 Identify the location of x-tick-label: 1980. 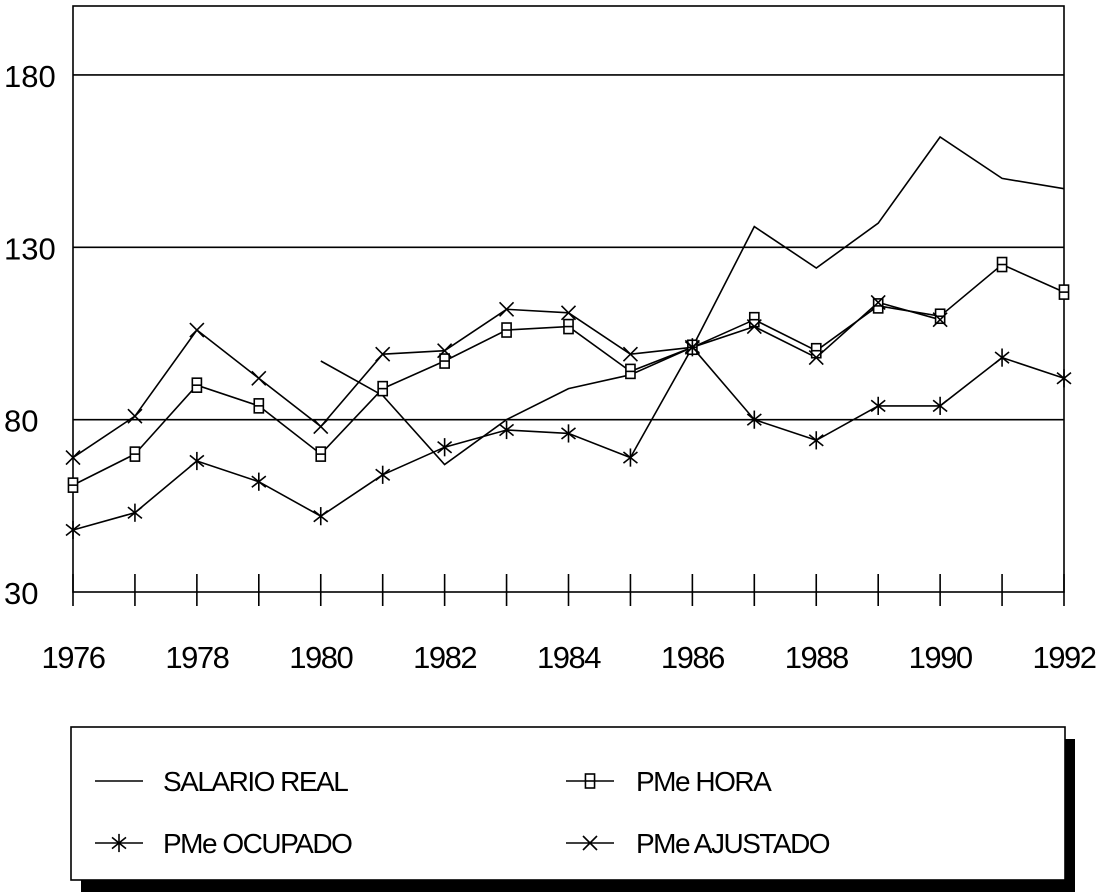
(321, 657).